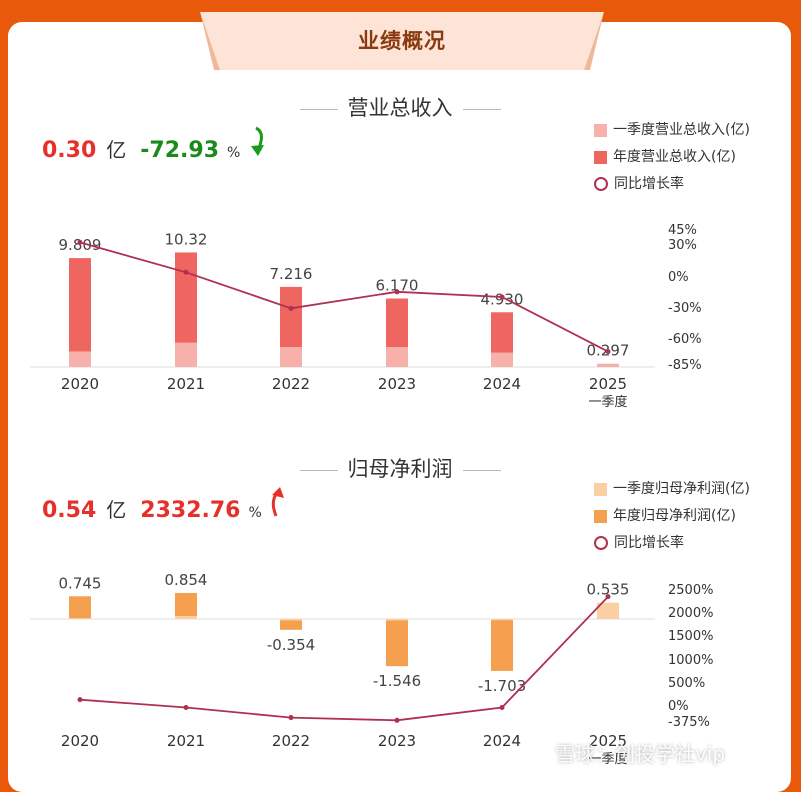  What do you see at coordinates (689, 722) in the screenshot?
I see `right-axis-tick-label: -375%` at bounding box center [689, 722].